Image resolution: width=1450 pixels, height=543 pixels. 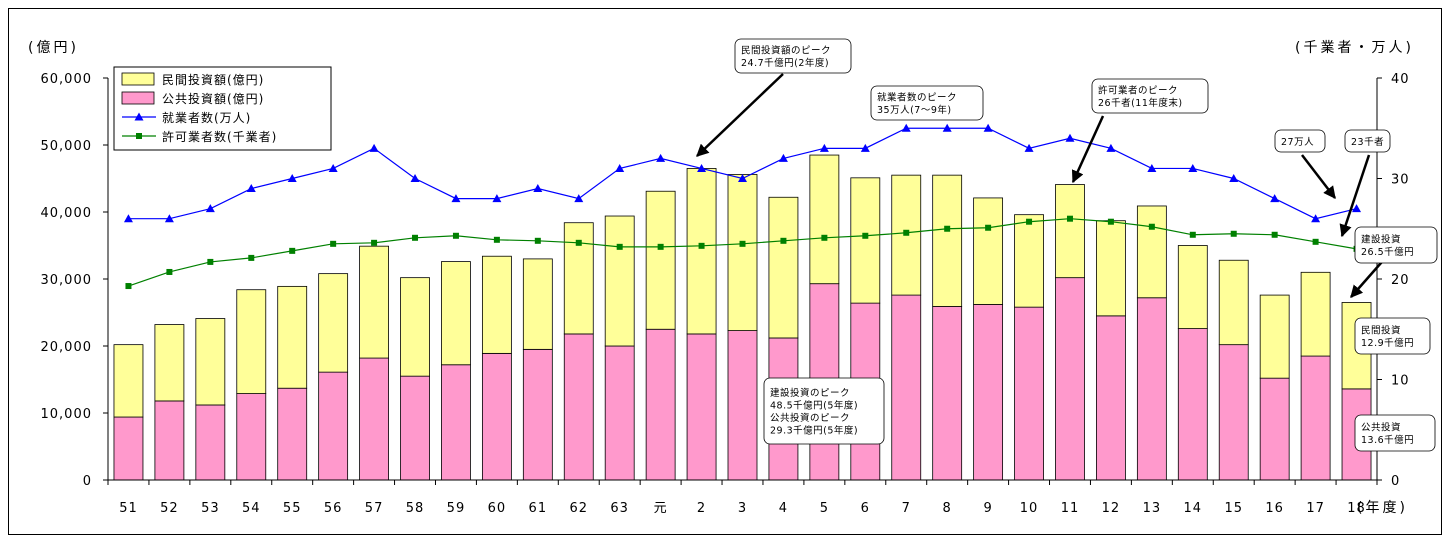 I want to click on y-left-tick-label: 60,000, so click(x=67, y=79).